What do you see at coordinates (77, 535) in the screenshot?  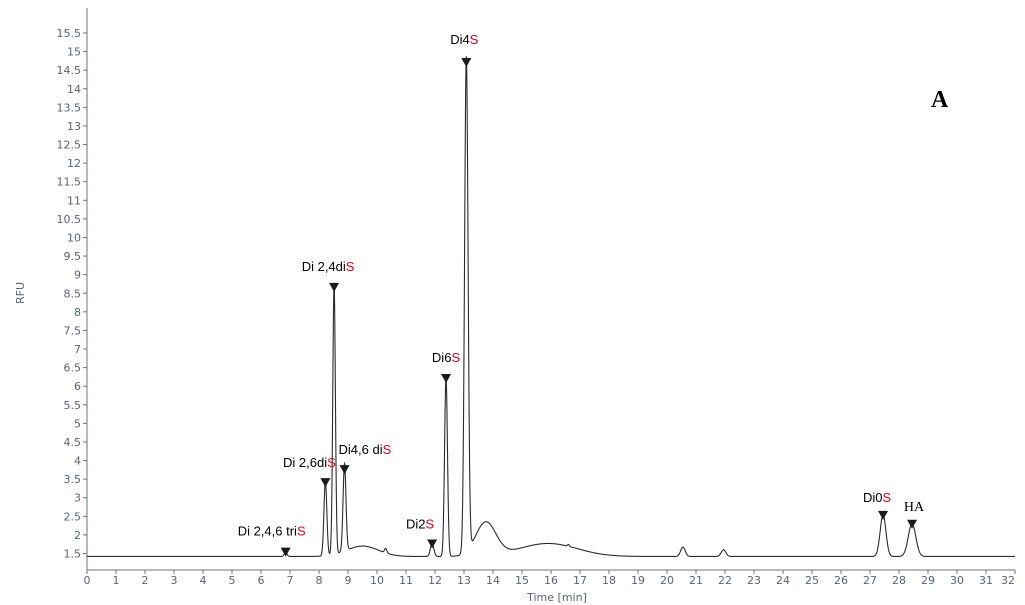 I see `y-tick-label: 2` at bounding box center [77, 535].